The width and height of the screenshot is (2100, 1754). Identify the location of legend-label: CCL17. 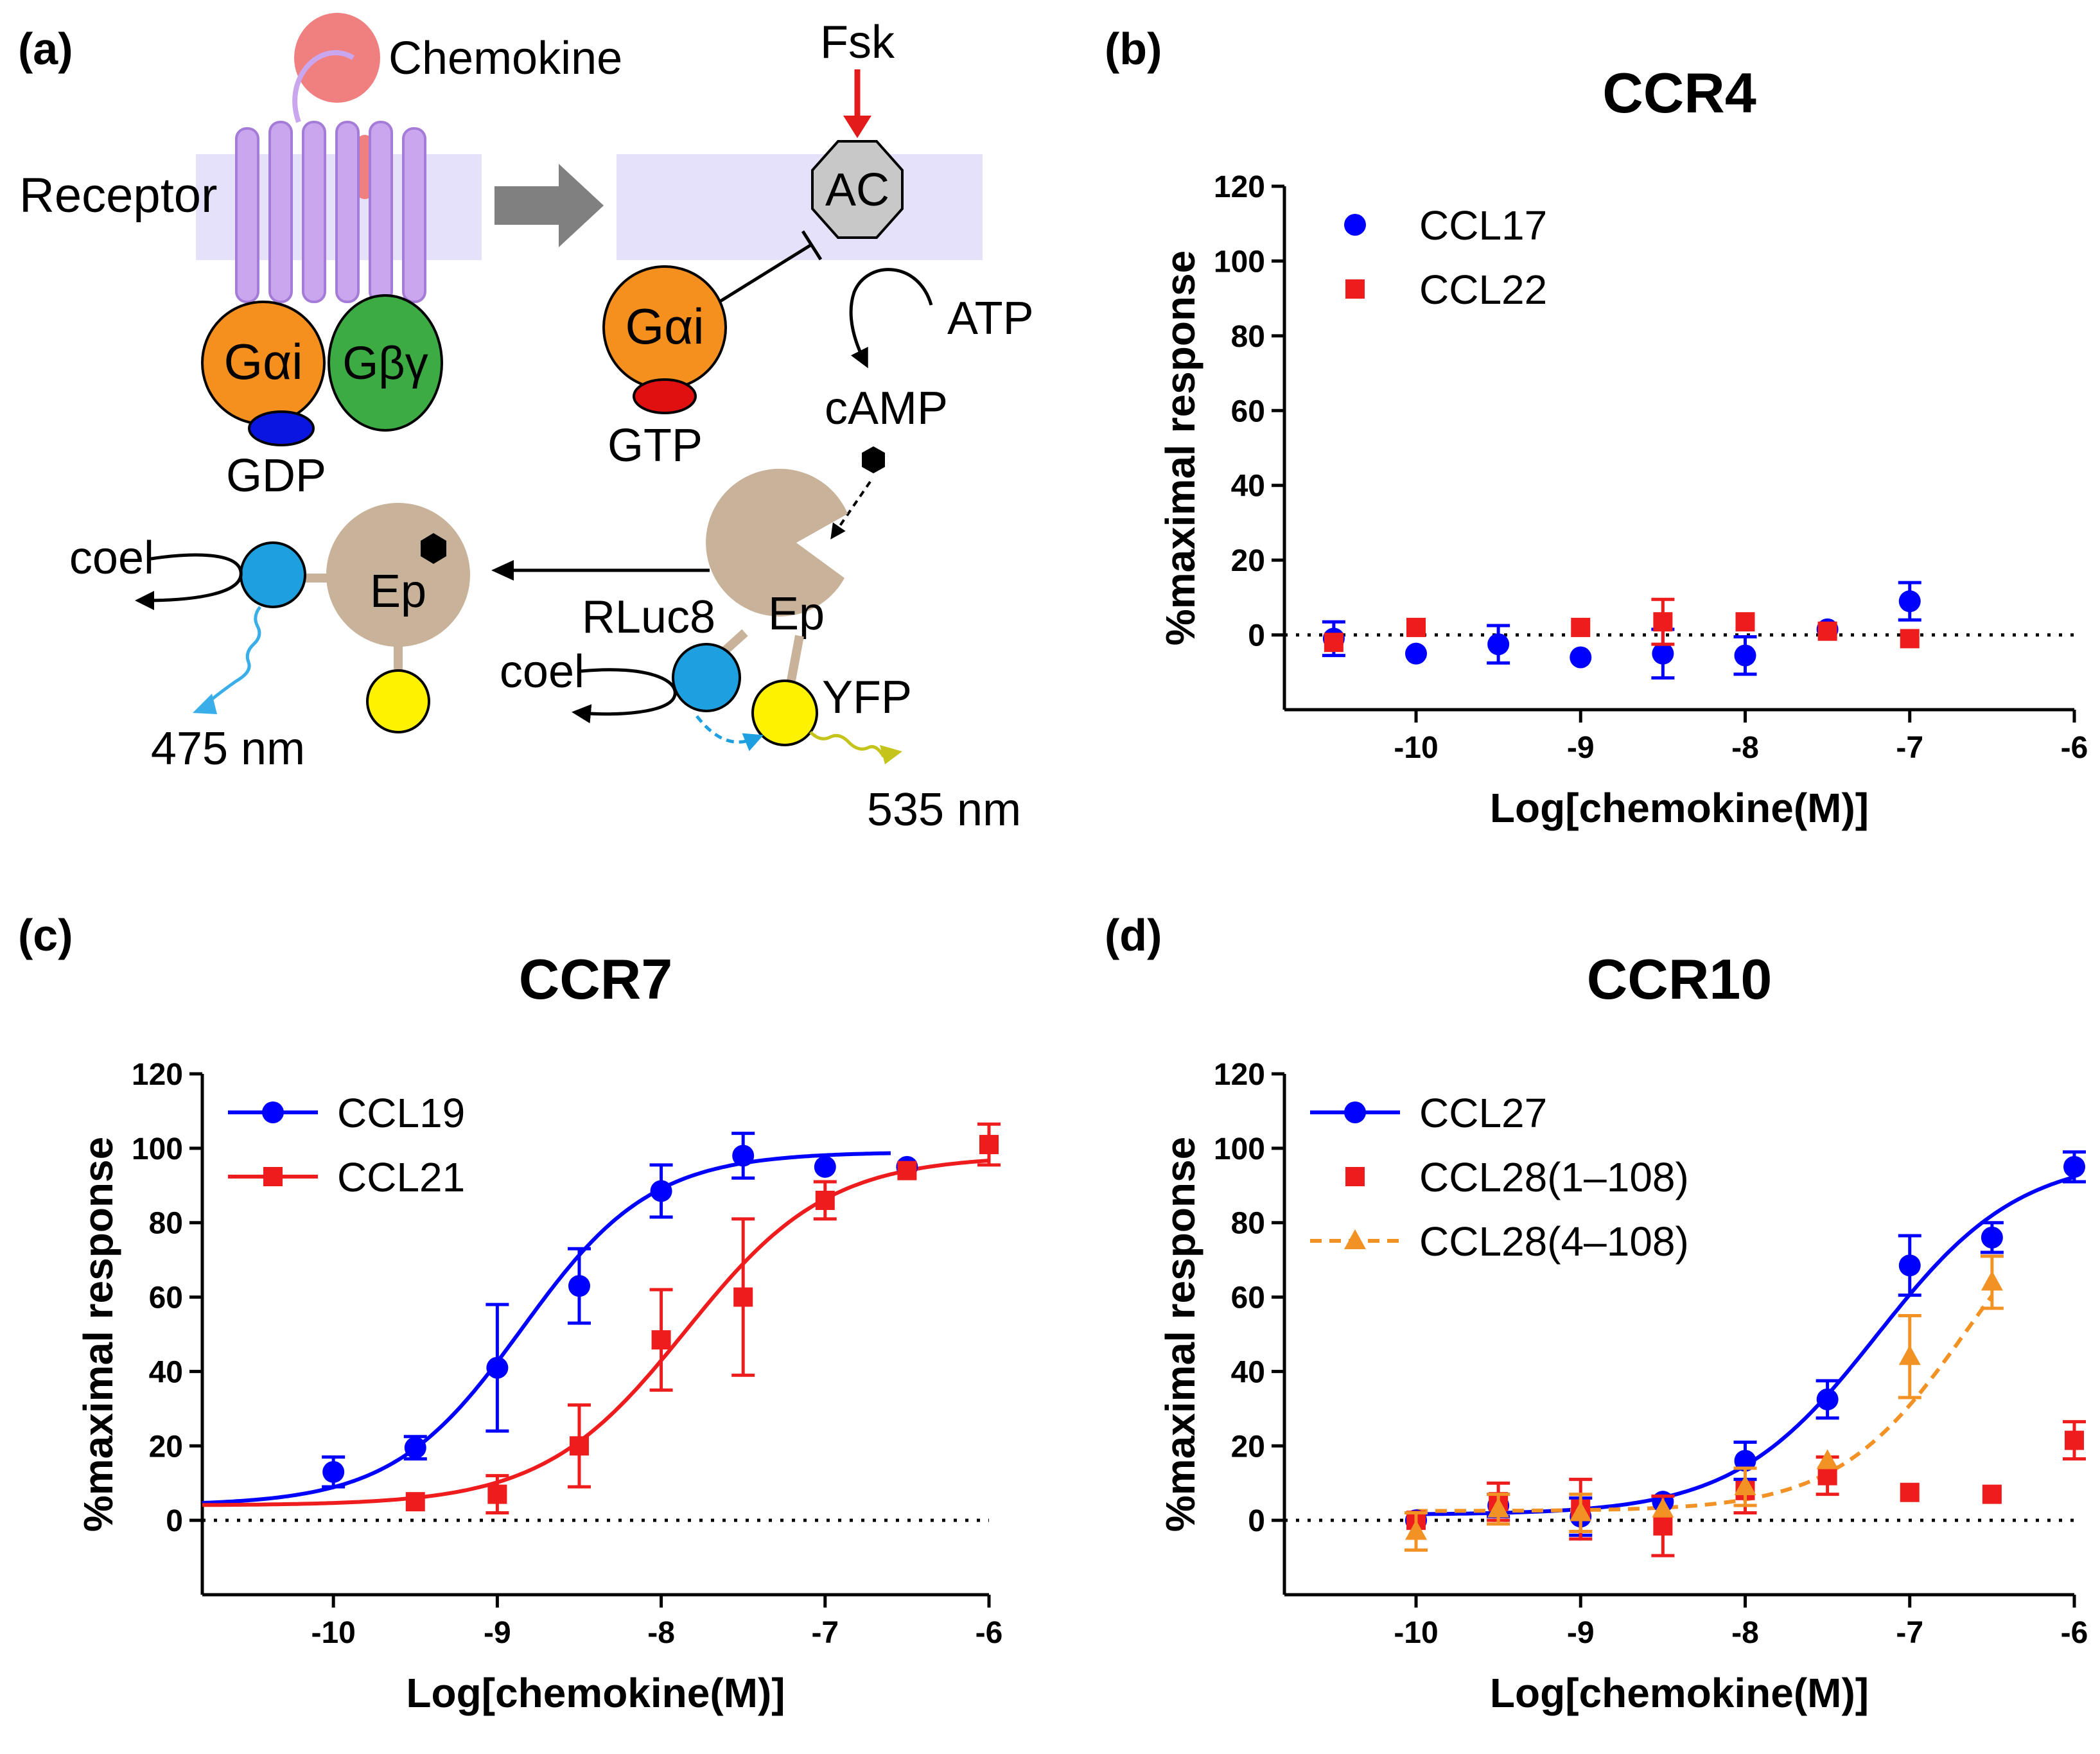
(1483, 225).